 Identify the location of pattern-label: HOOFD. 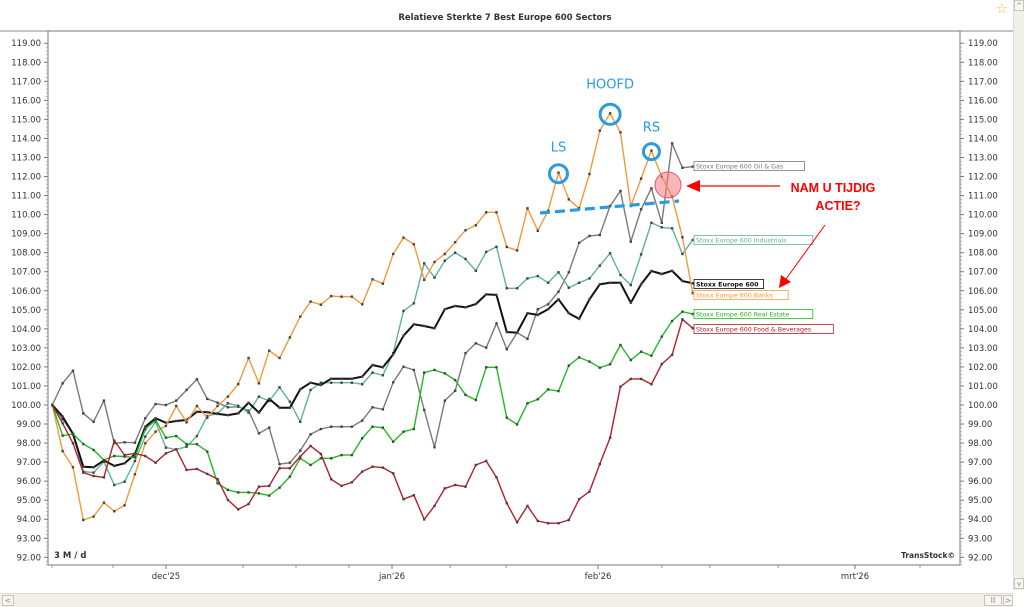
(610, 84).